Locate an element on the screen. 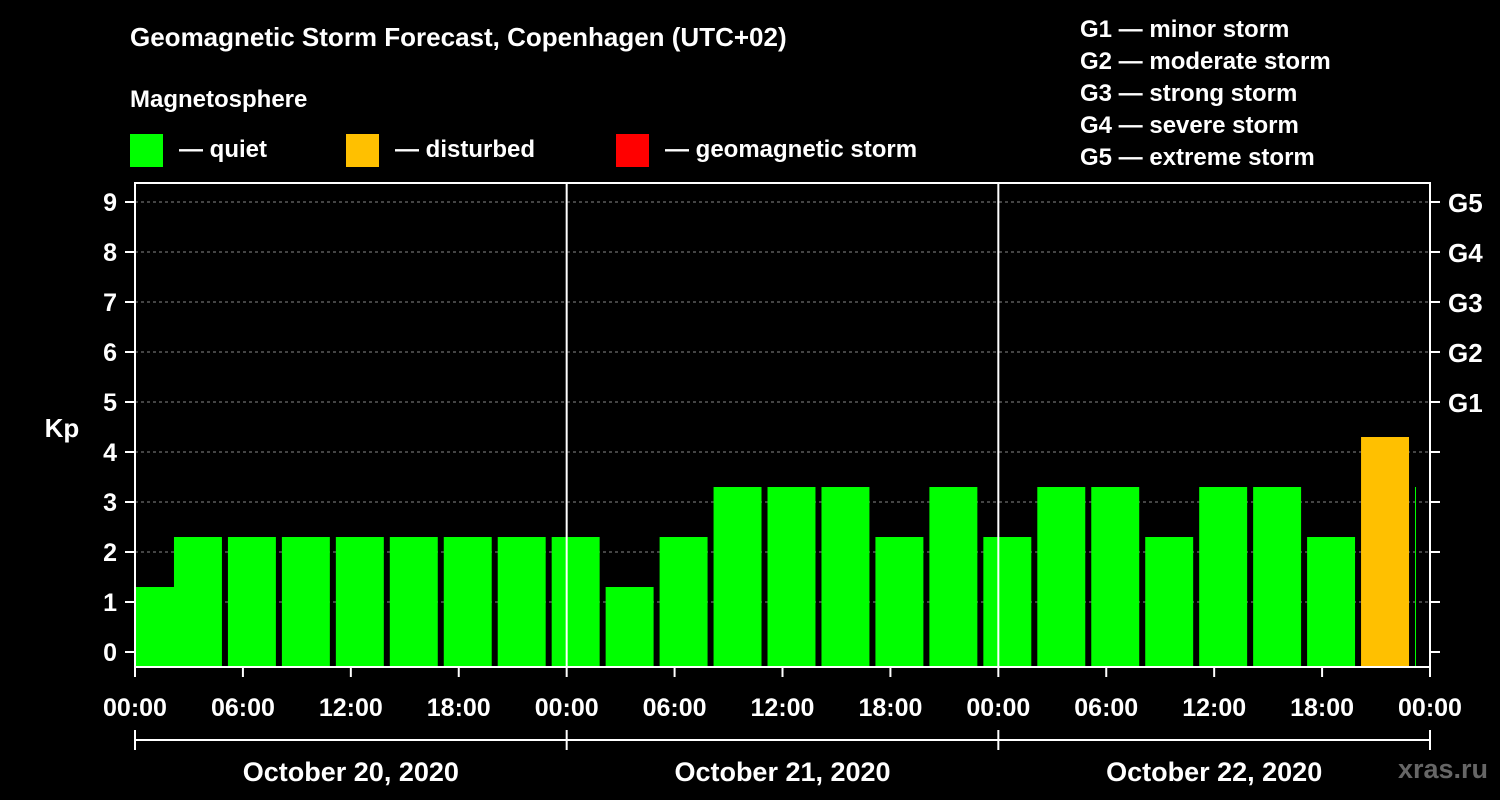  y-tick-label: 8 is located at coordinates (110, 253).